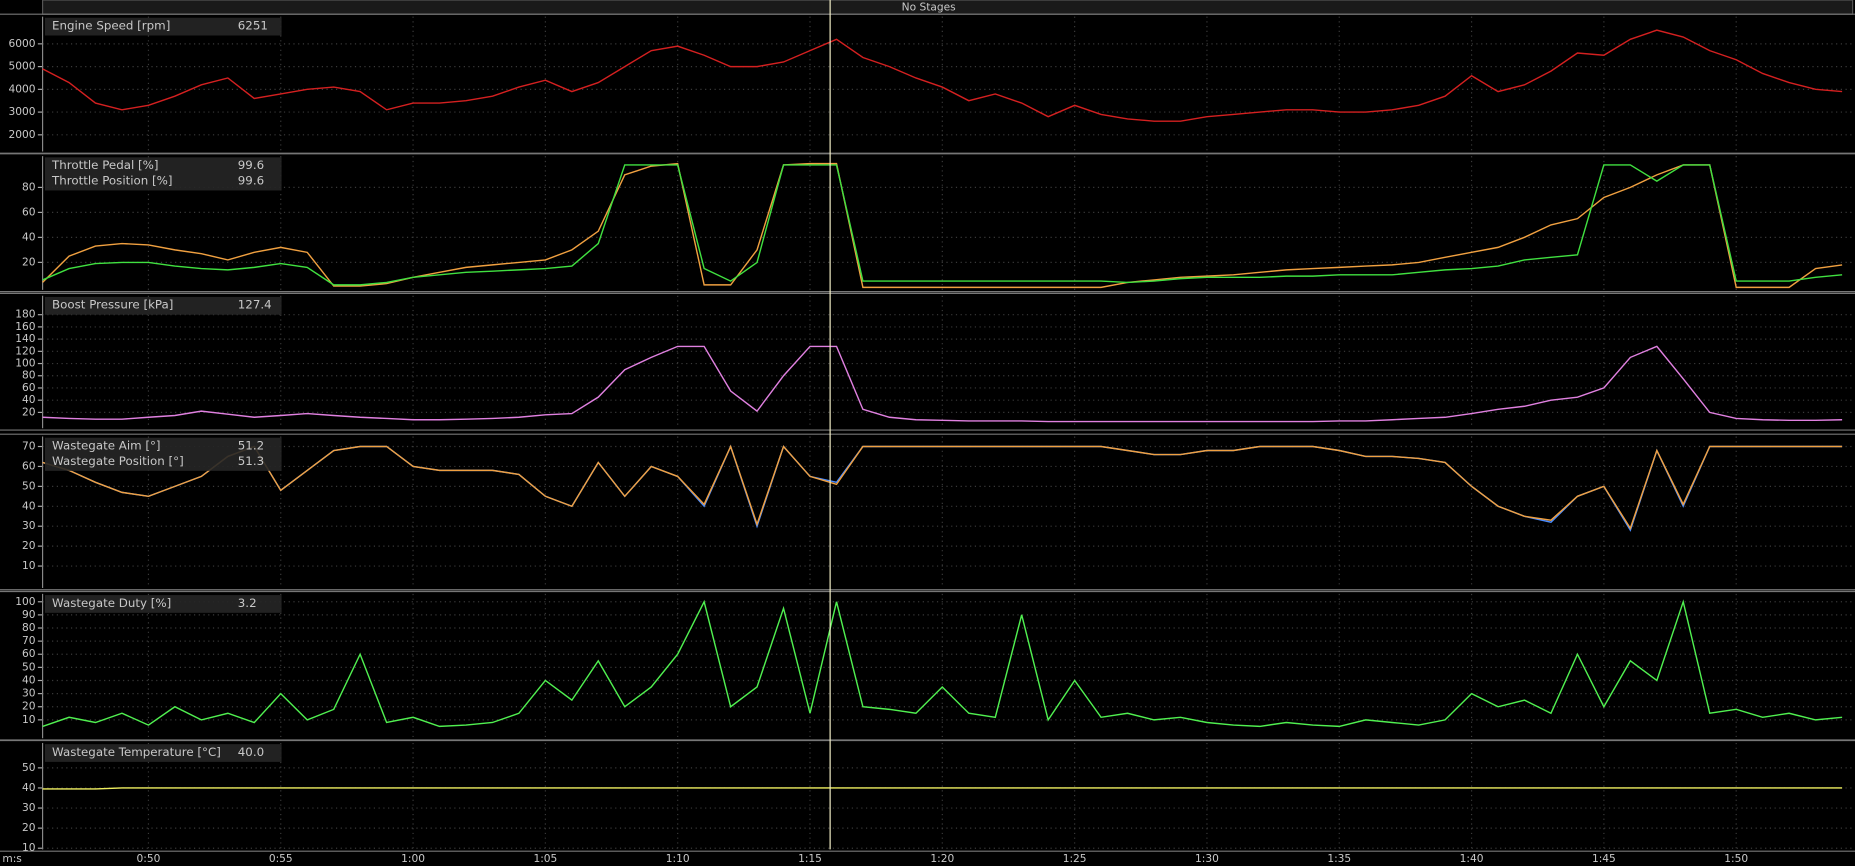  Describe the element at coordinates (1207, 858) in the screenshot. I see `x-tick-label: 1:30` at that location.